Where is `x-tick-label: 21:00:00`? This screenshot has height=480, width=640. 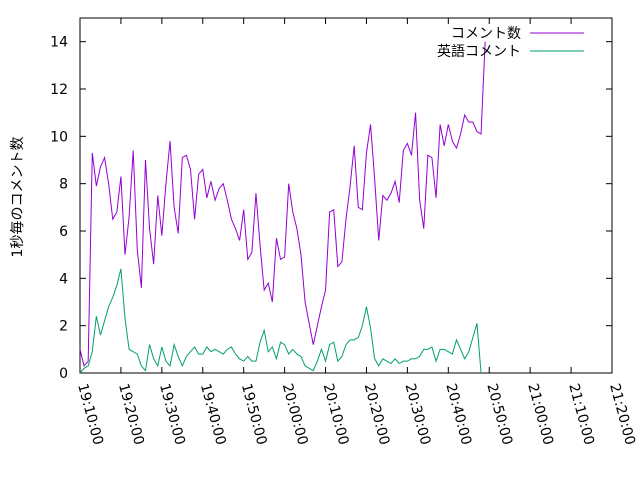
x-tick-label: 21:00:00 is located at coordinates (540, 414).